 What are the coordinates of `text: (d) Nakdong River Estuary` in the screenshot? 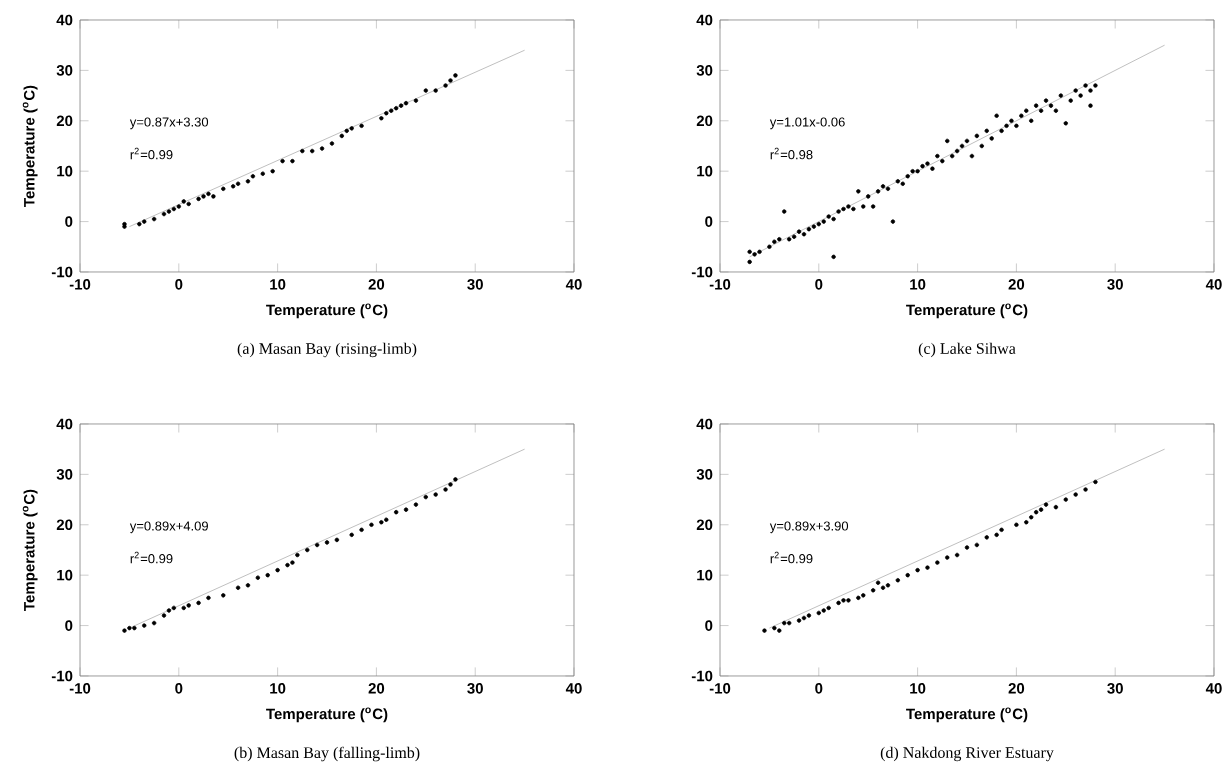 It's located at (967, 754).